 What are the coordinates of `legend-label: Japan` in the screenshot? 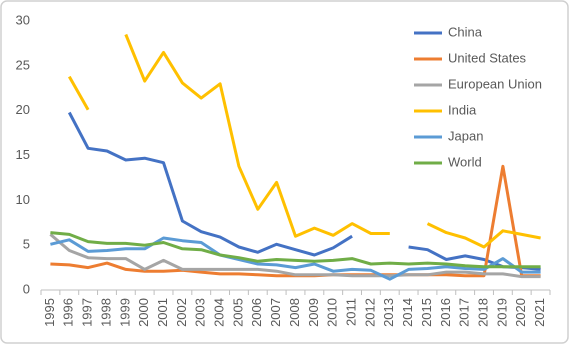 It's located at (465, 135).